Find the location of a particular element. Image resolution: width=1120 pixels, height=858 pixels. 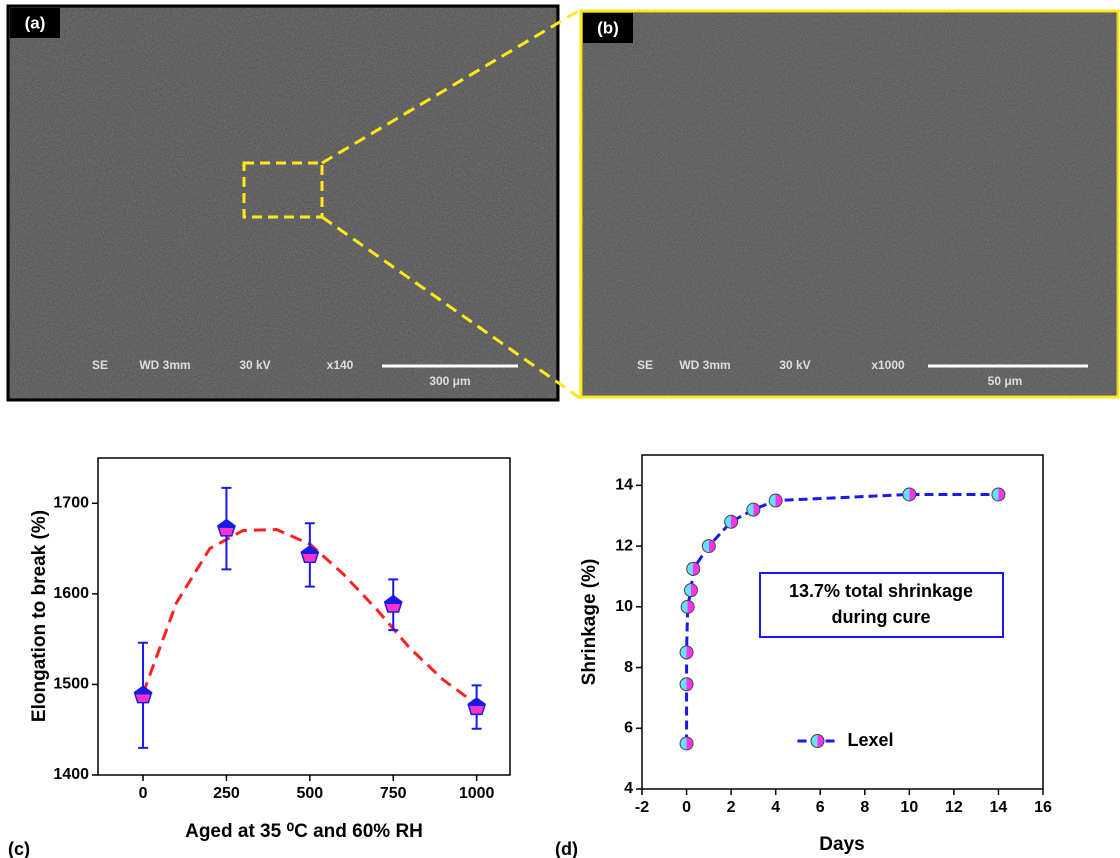

scale-bar-label: 50 μm is located at coordinates (1005, 381).